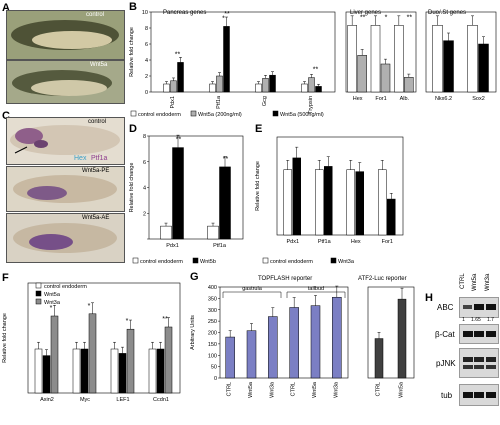 The width and height of the screenshot is (500, 425). I want to click on y-tick-label: 350, so click(212, 299).